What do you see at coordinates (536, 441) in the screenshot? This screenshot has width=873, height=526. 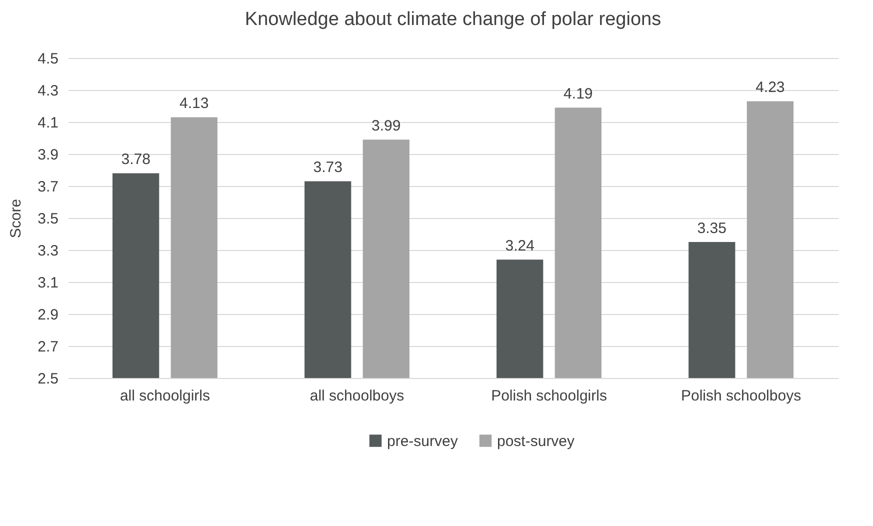 I see `legend-label: post-survey` at bounding box center [536, 441].